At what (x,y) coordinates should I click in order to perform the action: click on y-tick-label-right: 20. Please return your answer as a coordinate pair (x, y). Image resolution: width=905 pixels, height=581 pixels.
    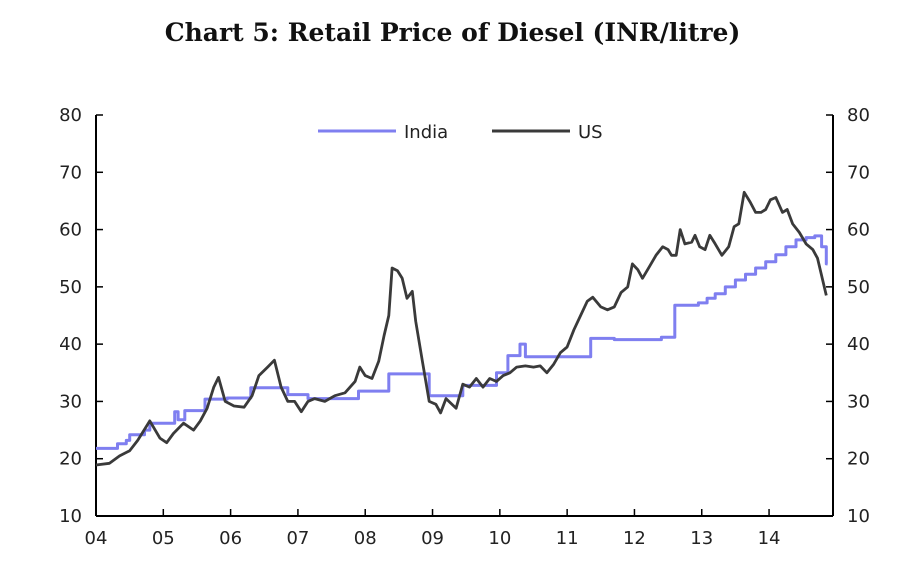
    Looking at the image, I should click on (858, 459).